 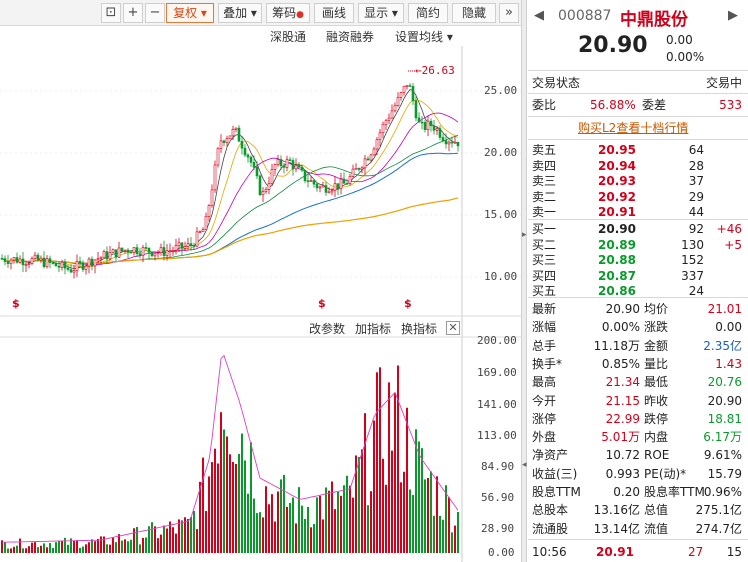 What do you see at coordinates (637, 229) in the screenshot?
I see `bid-row: 买一 20.90 92 +46` at bounding box center [637, 229].